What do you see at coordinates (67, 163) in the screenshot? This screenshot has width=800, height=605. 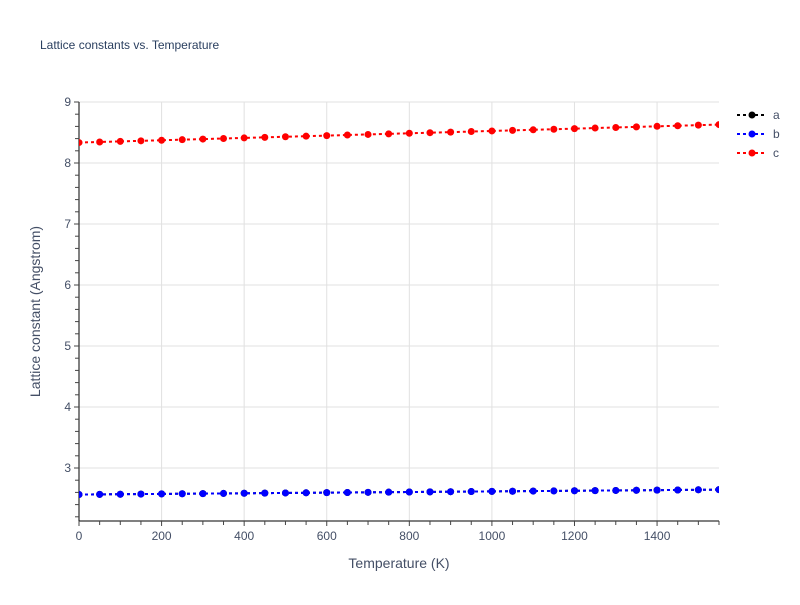 I see `y-tick-label: 8` at bounding box center [67, 163].